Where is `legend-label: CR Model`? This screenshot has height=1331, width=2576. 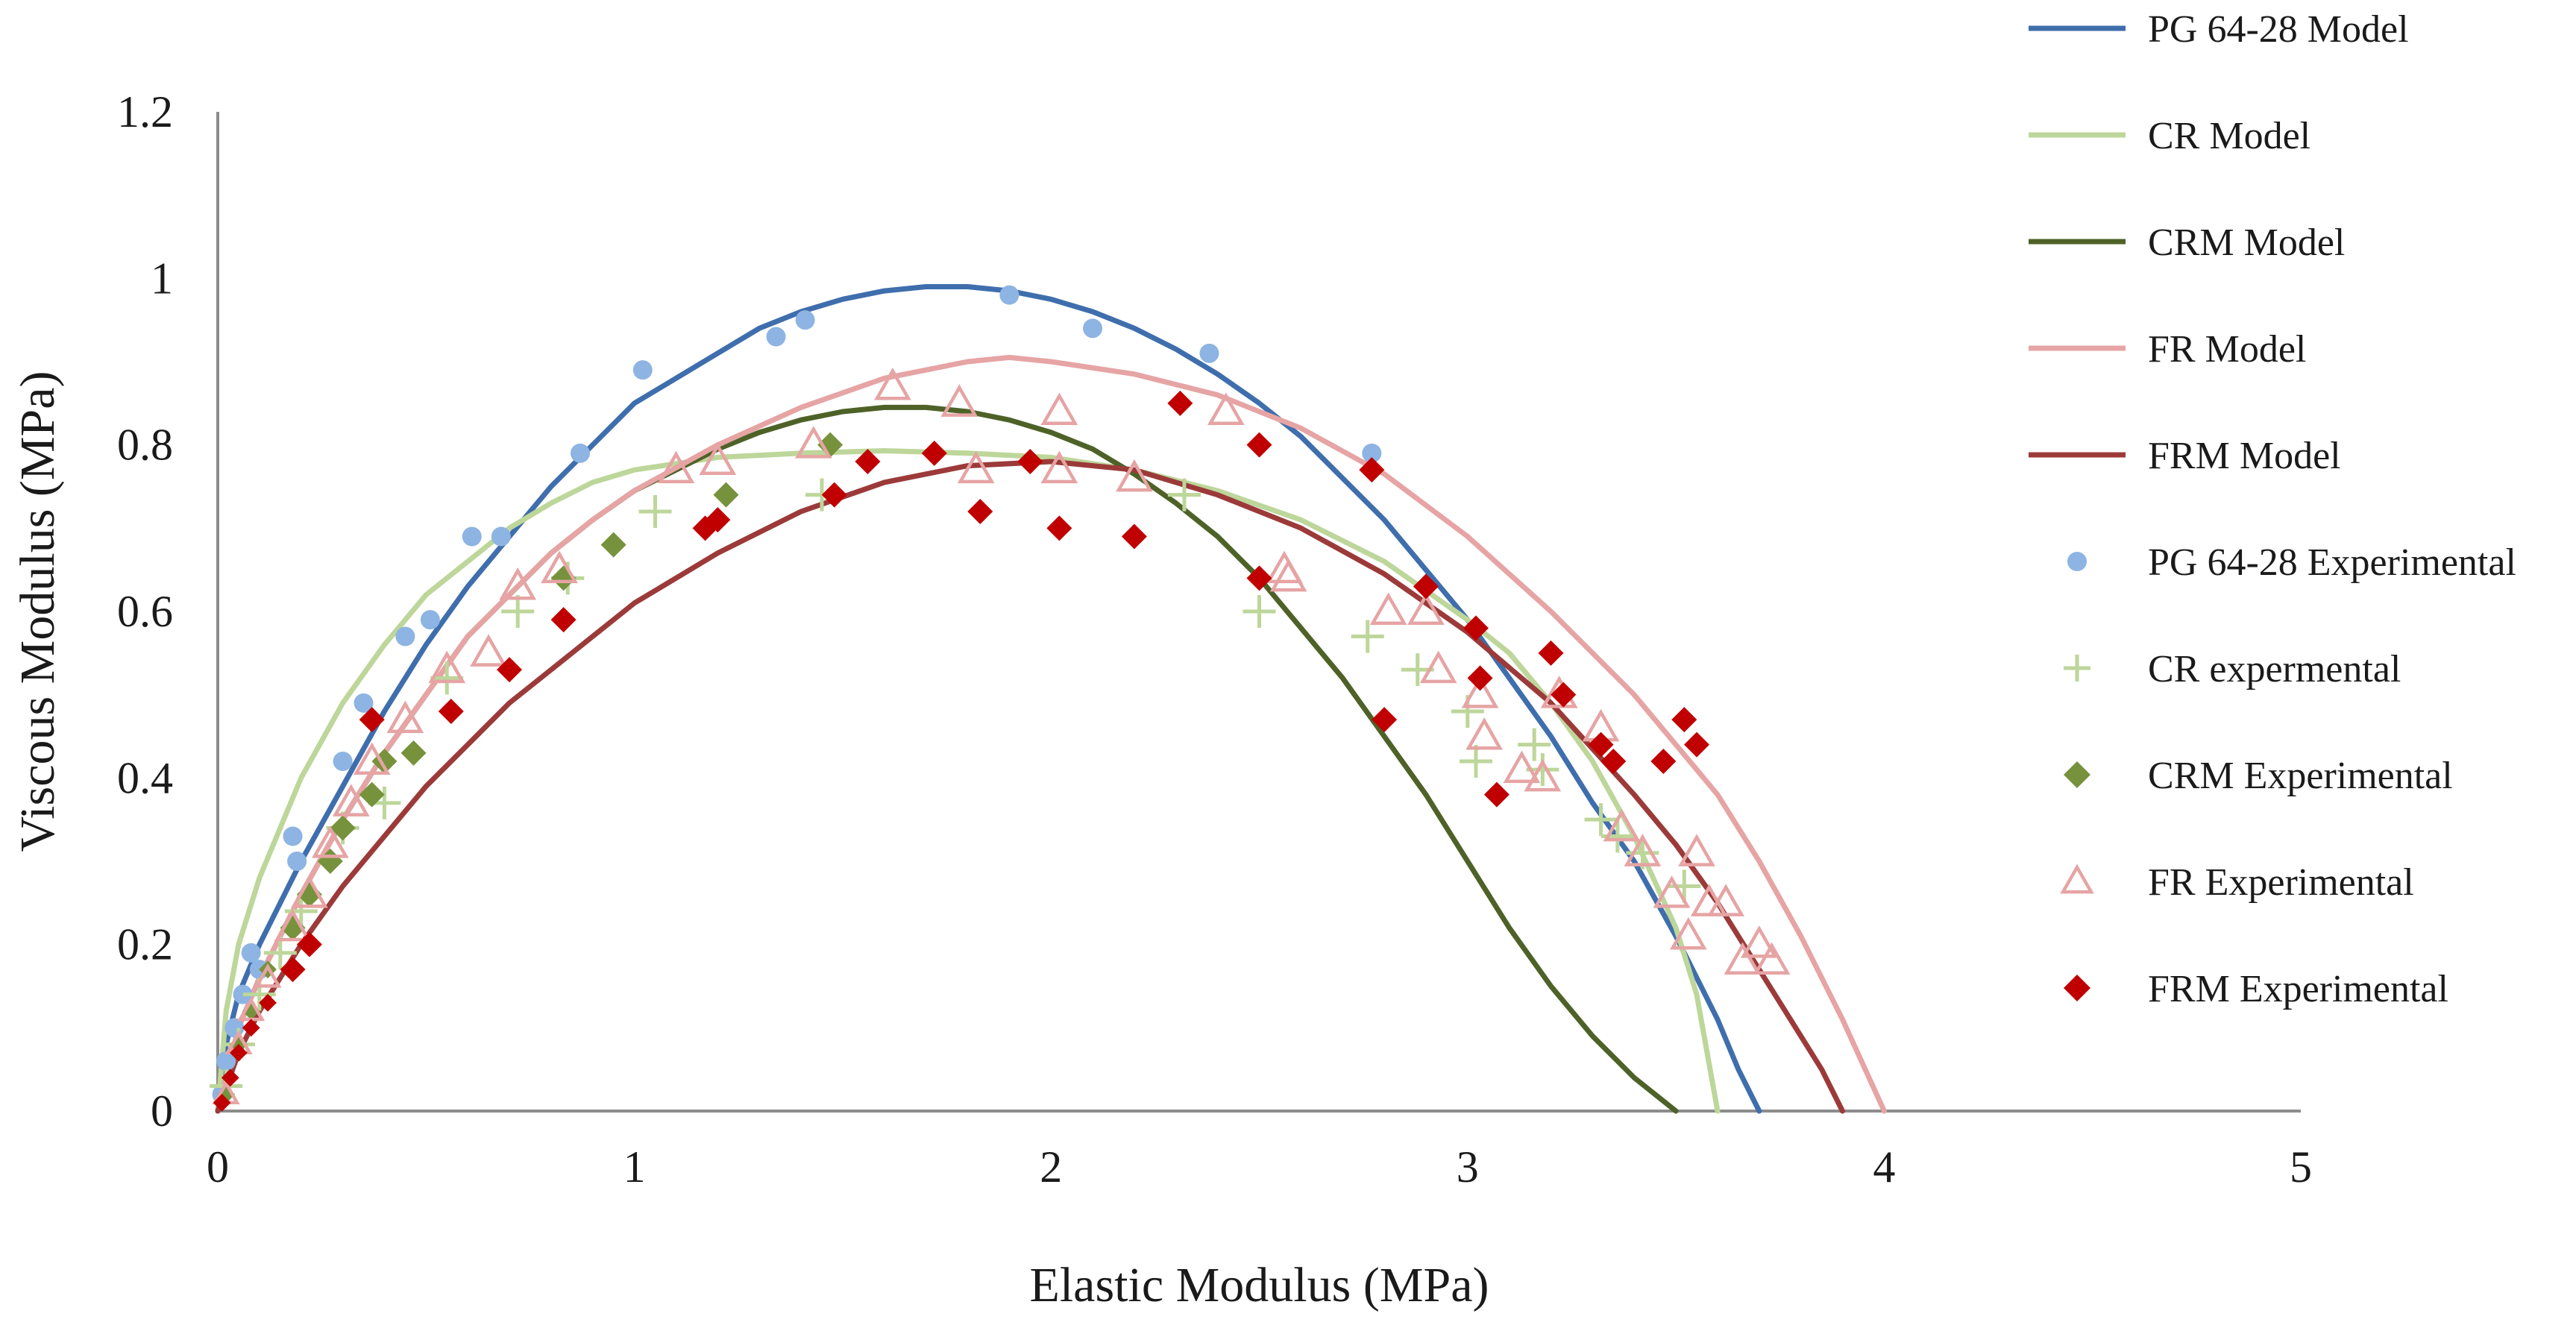 legend-label: CR Model is located at coordinates (2229, 136).